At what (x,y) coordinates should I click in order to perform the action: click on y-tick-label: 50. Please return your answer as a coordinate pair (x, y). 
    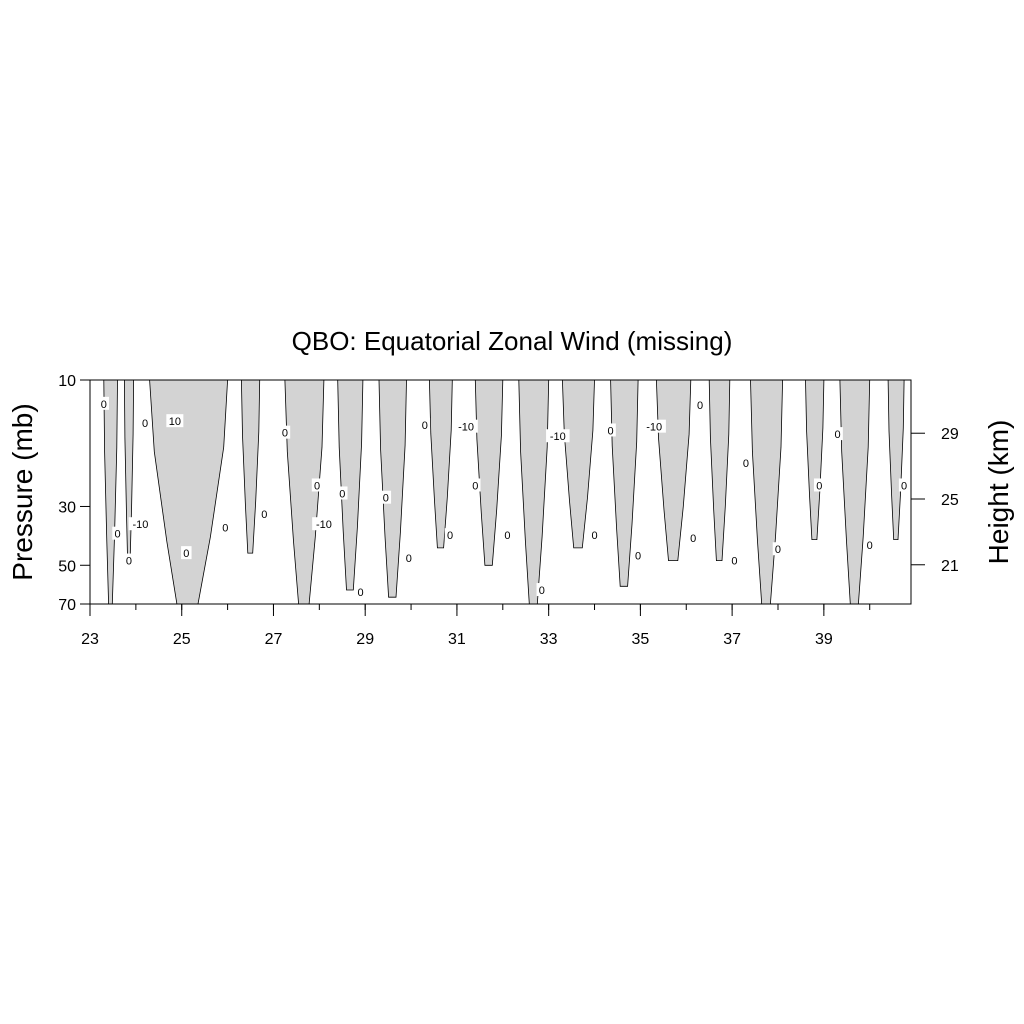
    Looking at the image, I should click on (67, 566).